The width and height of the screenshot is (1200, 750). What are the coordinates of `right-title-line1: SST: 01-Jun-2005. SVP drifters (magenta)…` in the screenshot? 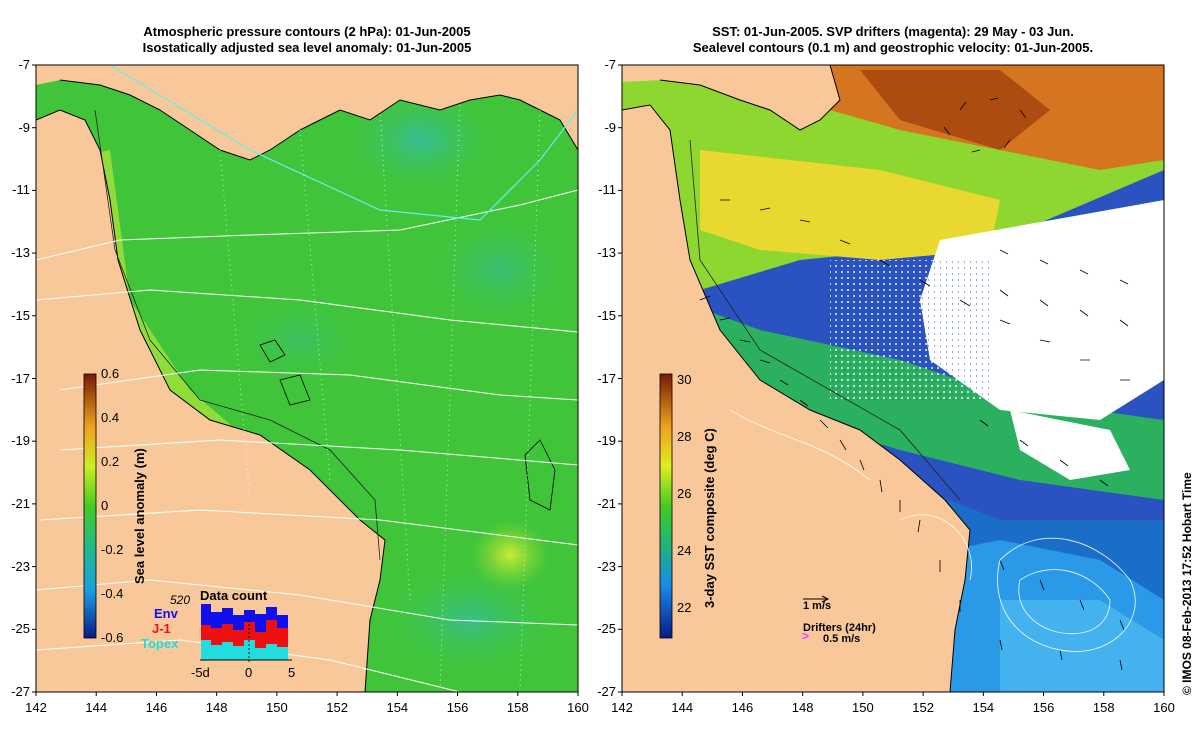 It's located at (893, 31).